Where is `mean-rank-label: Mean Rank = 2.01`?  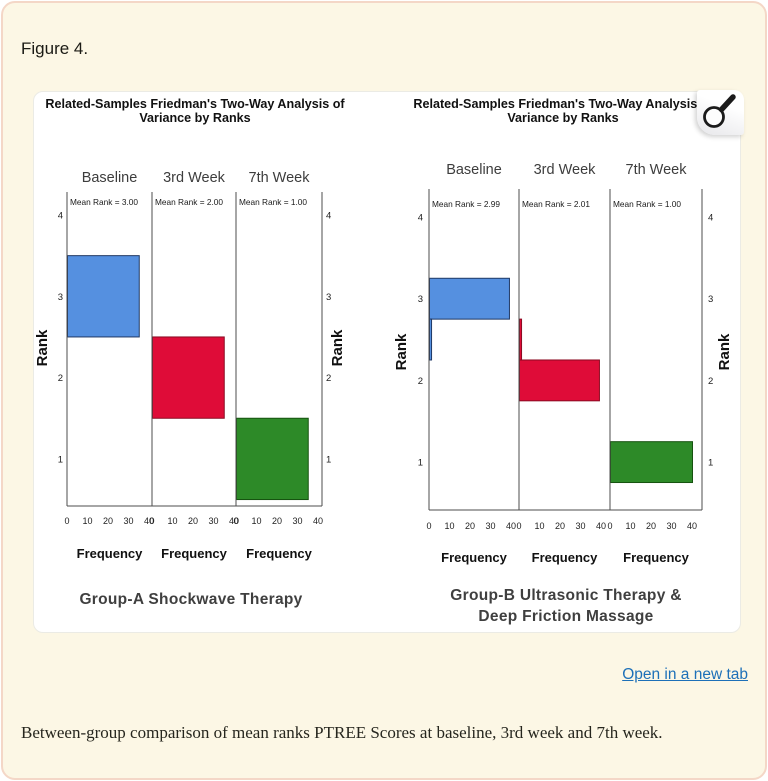
mean-rank-label: Mean Rank = 2.01 is located at coordinates (556, 204).